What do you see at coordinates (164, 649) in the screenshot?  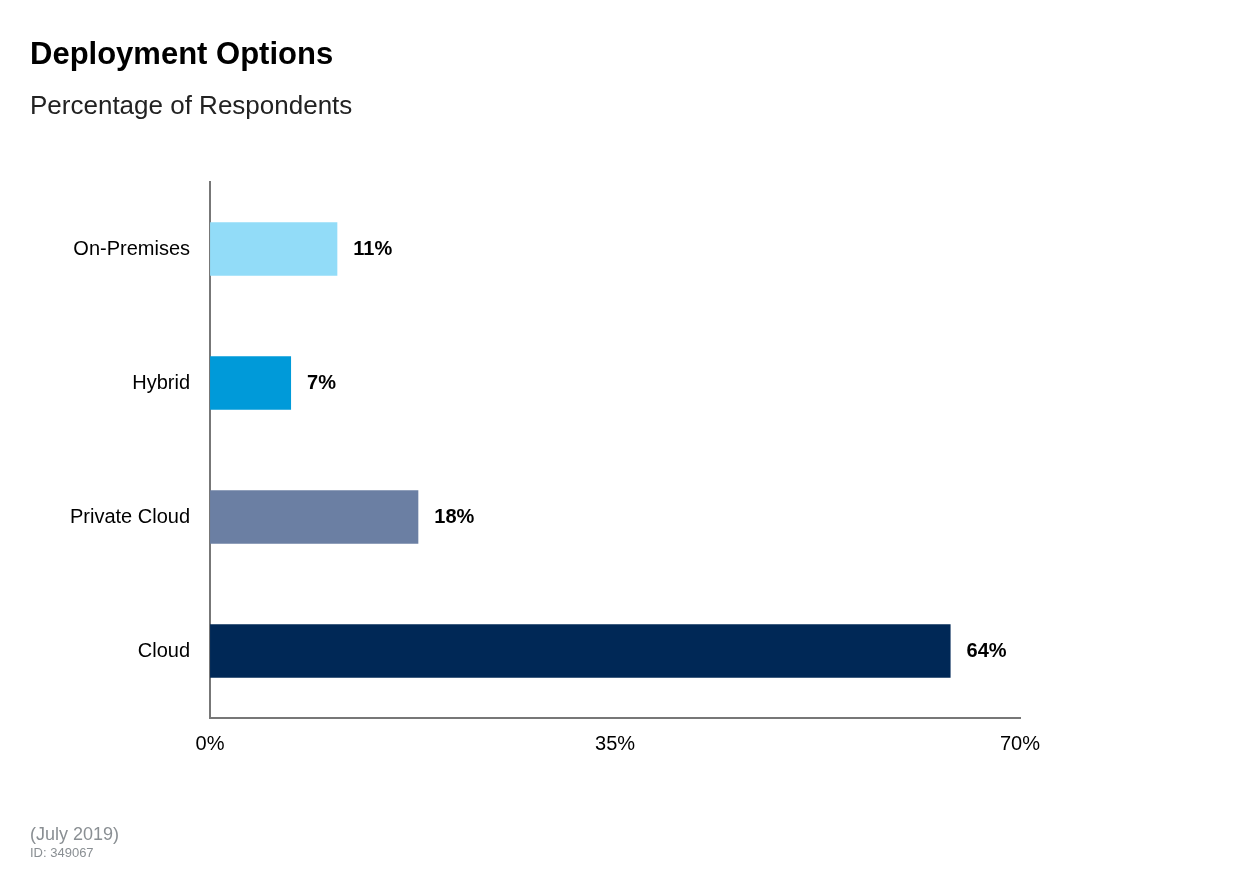 I see `y-tick-label: Cloud` at bounding box center [164, 649].